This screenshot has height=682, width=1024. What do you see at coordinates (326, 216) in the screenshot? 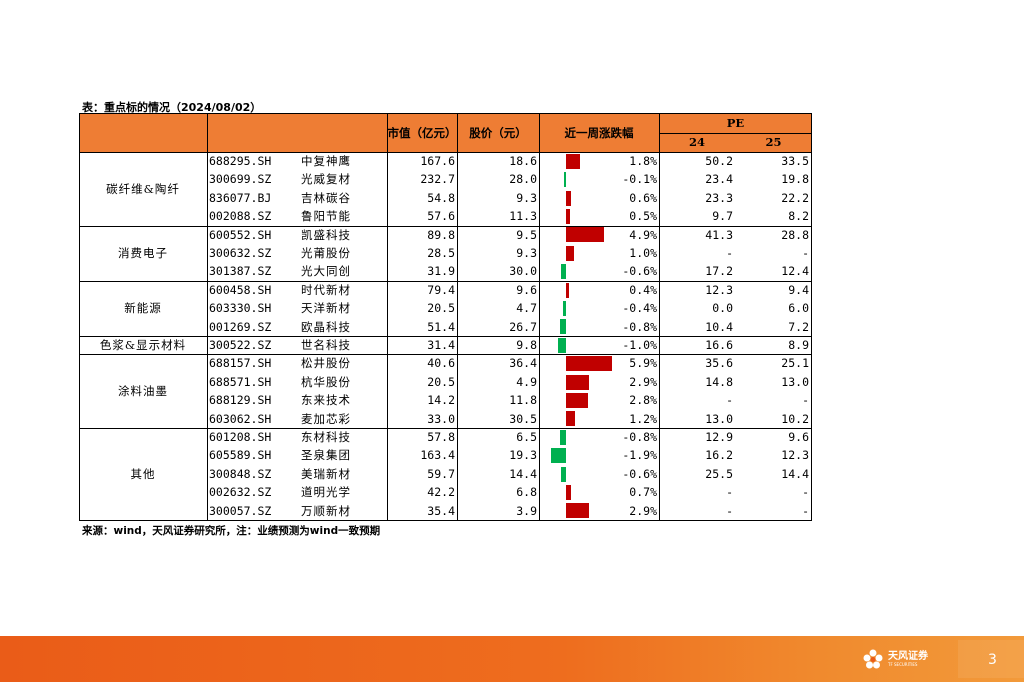
I see `stock-name: 鲁阳节能` at bounding box center [326, 216].